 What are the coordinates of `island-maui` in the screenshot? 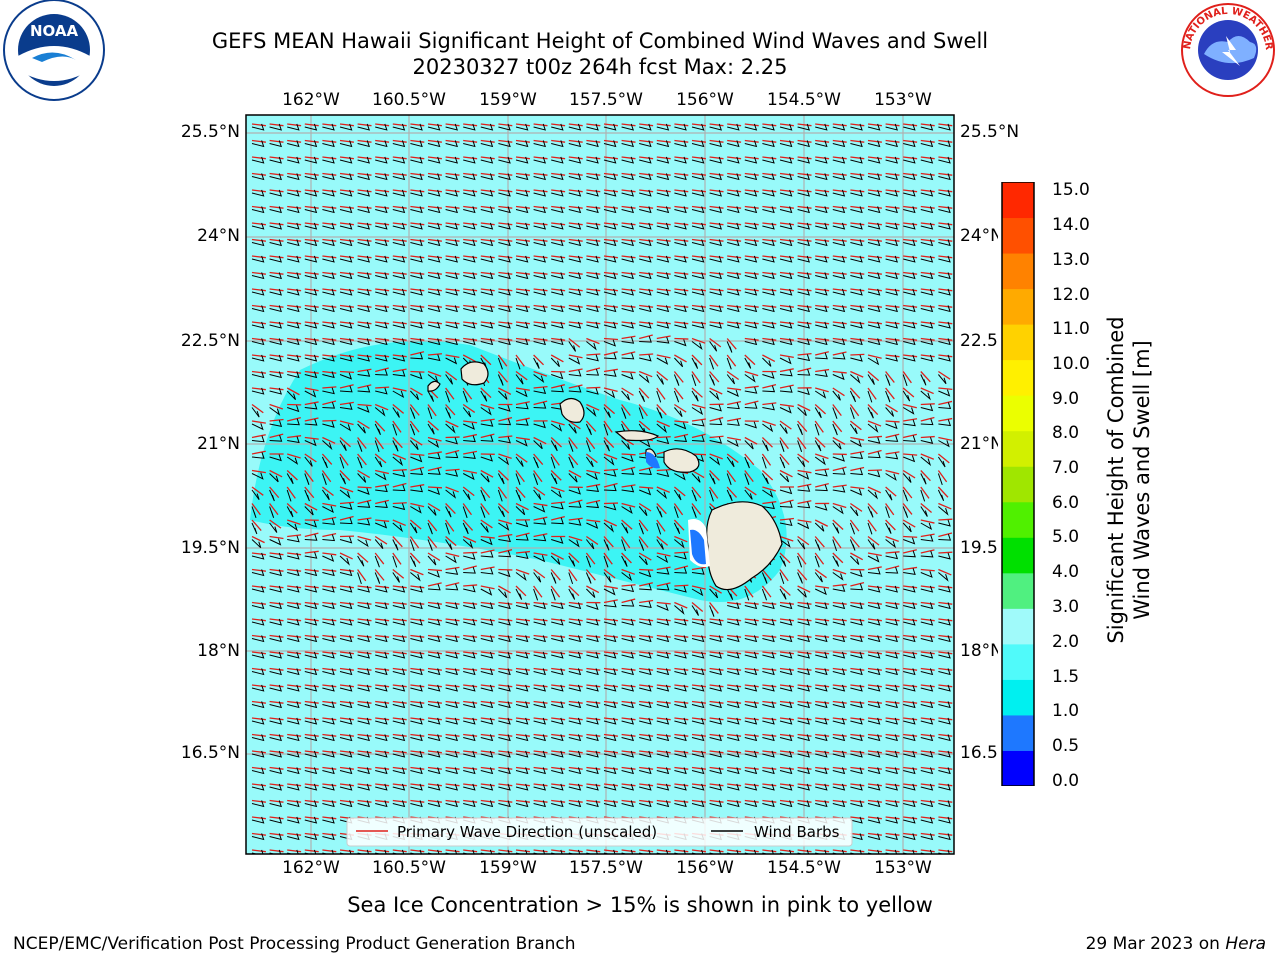 It's located at (681, 460).